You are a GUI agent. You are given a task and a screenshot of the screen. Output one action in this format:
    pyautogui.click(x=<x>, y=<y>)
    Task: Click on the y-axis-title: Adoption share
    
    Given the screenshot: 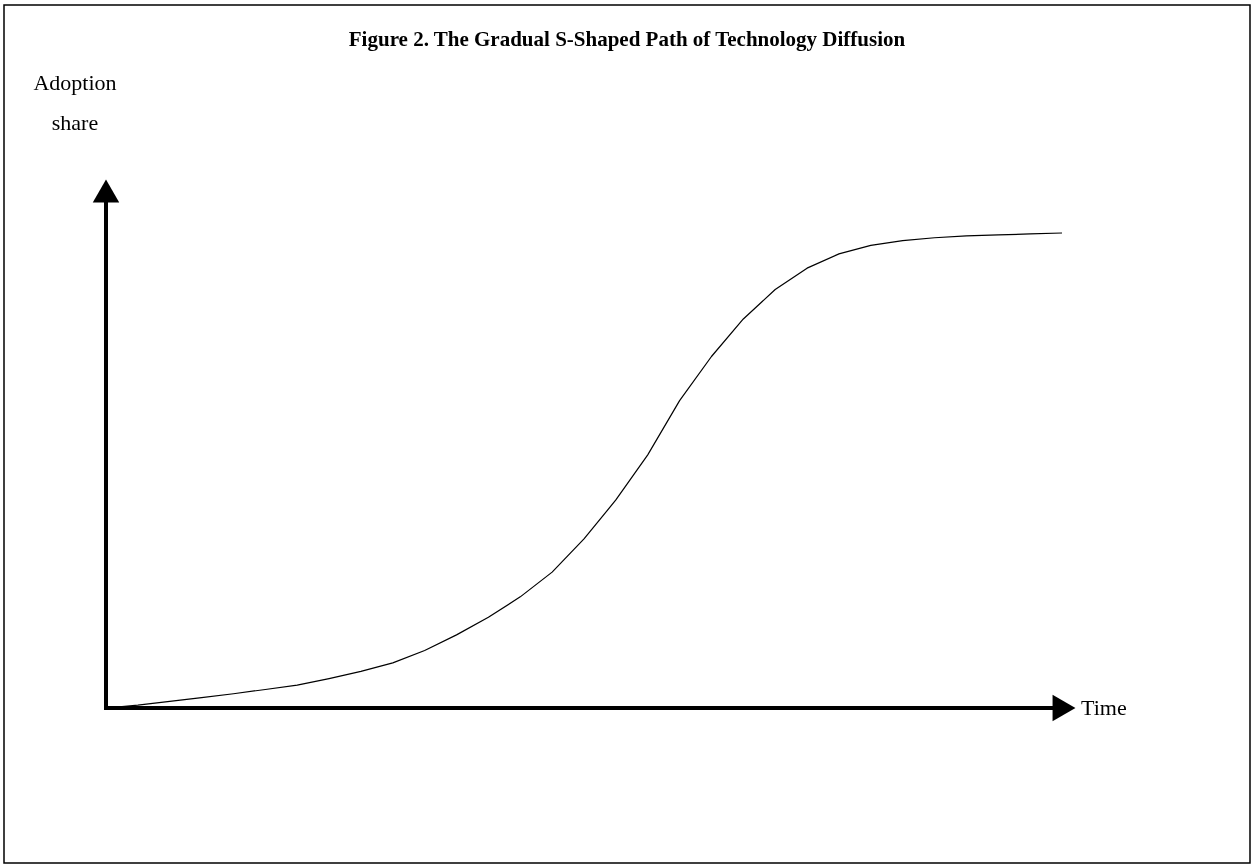 What is the action you would take?
    pyautogui.click(x=75, y=102)
    